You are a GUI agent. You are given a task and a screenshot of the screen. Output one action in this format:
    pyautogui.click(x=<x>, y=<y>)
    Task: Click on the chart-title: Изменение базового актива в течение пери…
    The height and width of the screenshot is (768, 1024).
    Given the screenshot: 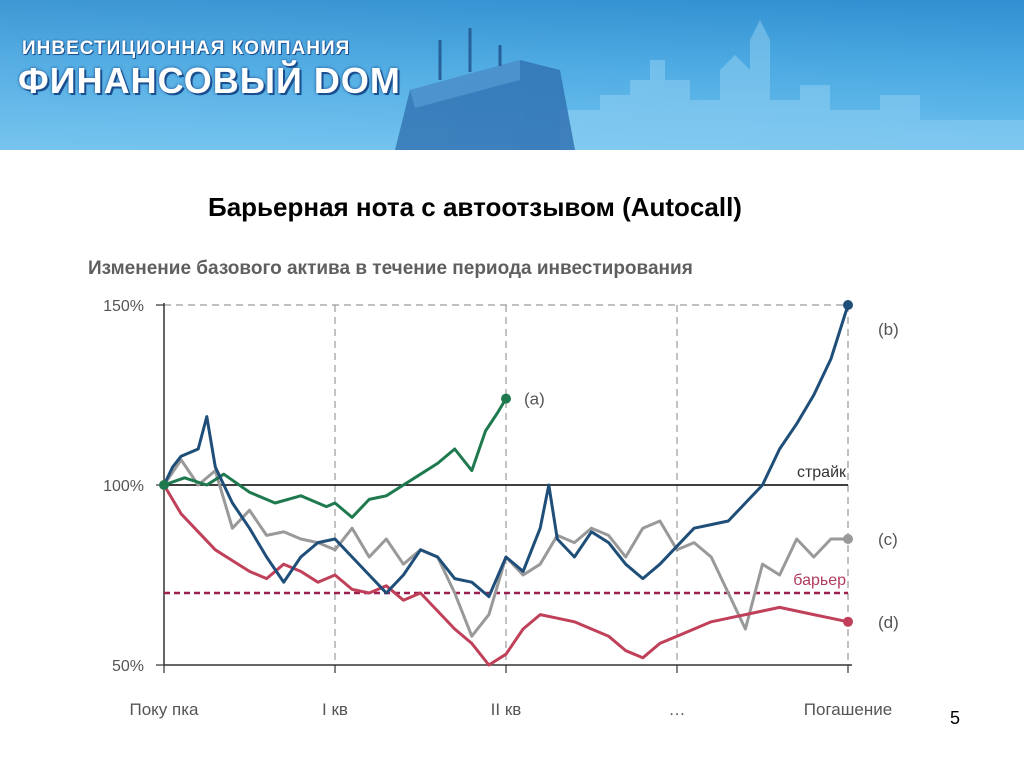 What is the action you would take?
    pyautogui.click(x=390, y=268)
    